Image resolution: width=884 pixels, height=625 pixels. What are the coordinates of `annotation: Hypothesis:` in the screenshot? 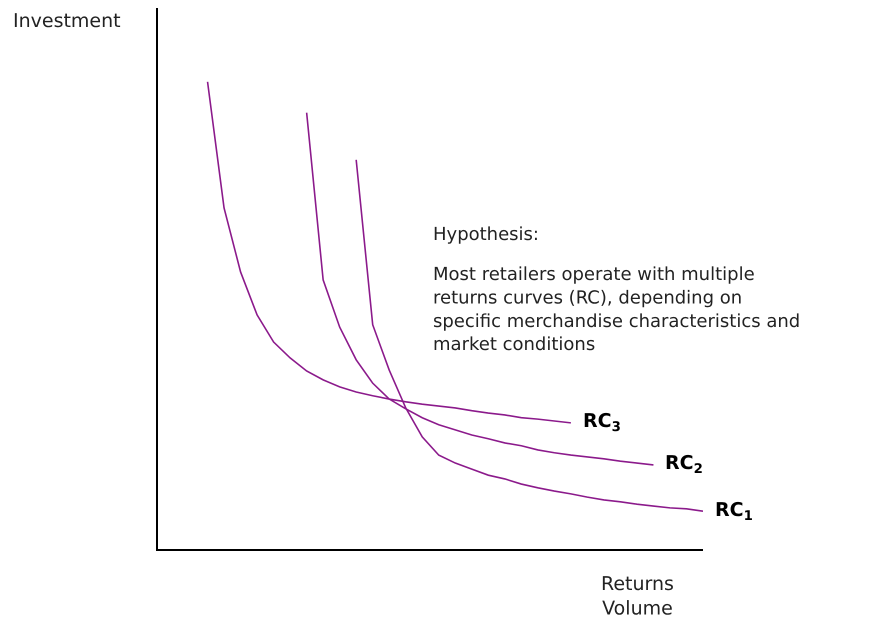 It's located at (486, 234).